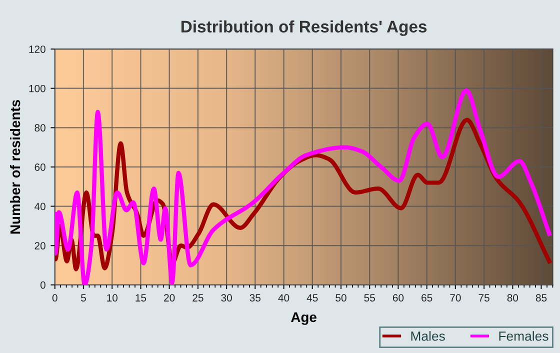 This screenshot has height=353, width=560. I want to click on x-tick-label: 30, so click(226, 298).